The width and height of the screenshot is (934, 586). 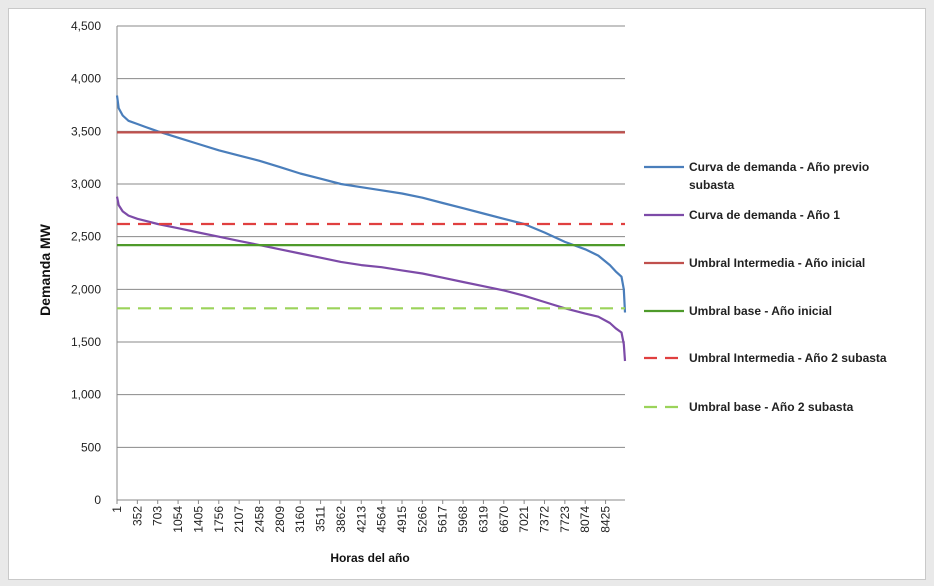 I want to click on y-tick-label: 4,000, so click(x=86, y=79).